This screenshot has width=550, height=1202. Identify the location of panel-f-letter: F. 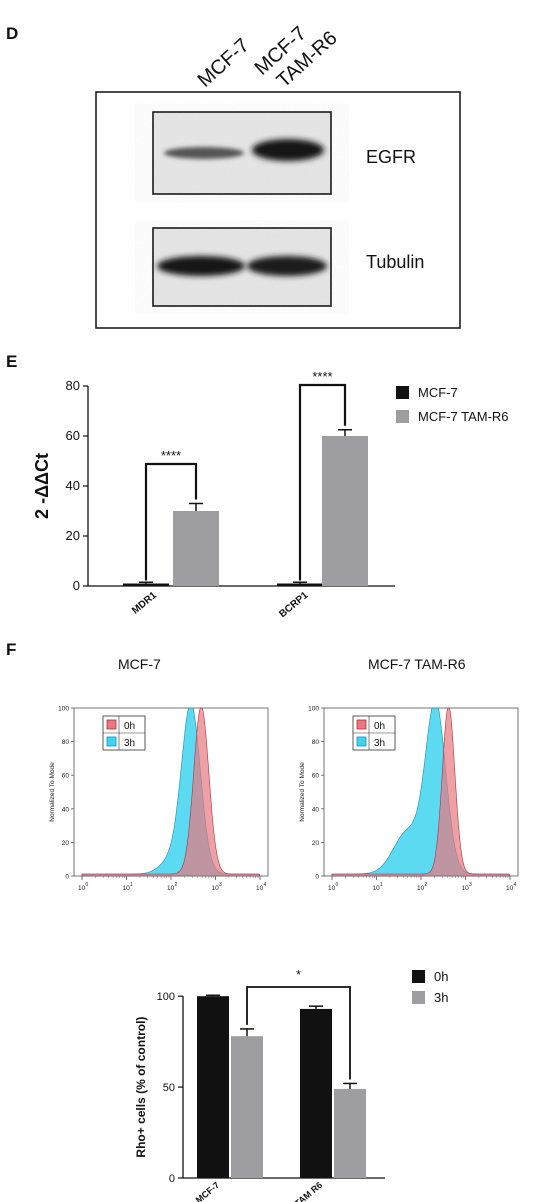
(11, 649).